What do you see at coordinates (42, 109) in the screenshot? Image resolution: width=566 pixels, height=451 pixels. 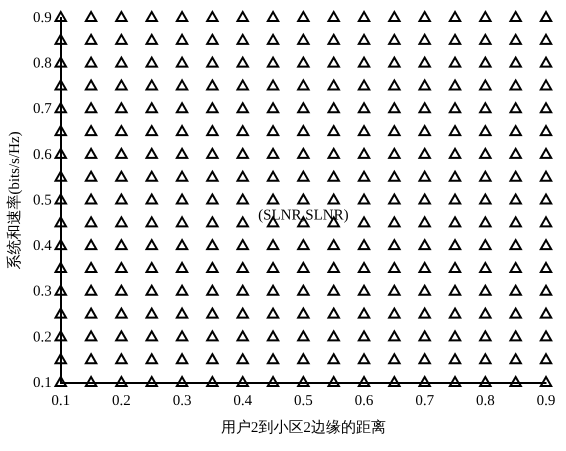 I see `y-tick-label: 0.7` at bounding box center [42, 109].